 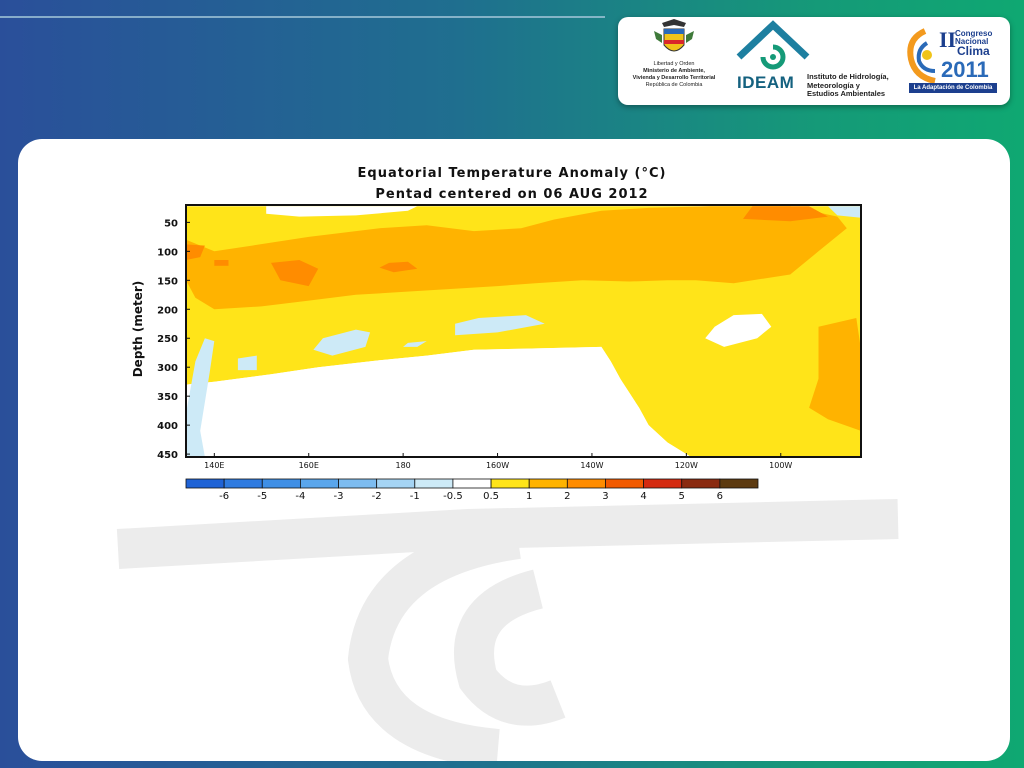 What do you see at coordinates (973, 51) in the screenshot?
I see `congreso-clima: Clima` at bounding box center [973, 51].